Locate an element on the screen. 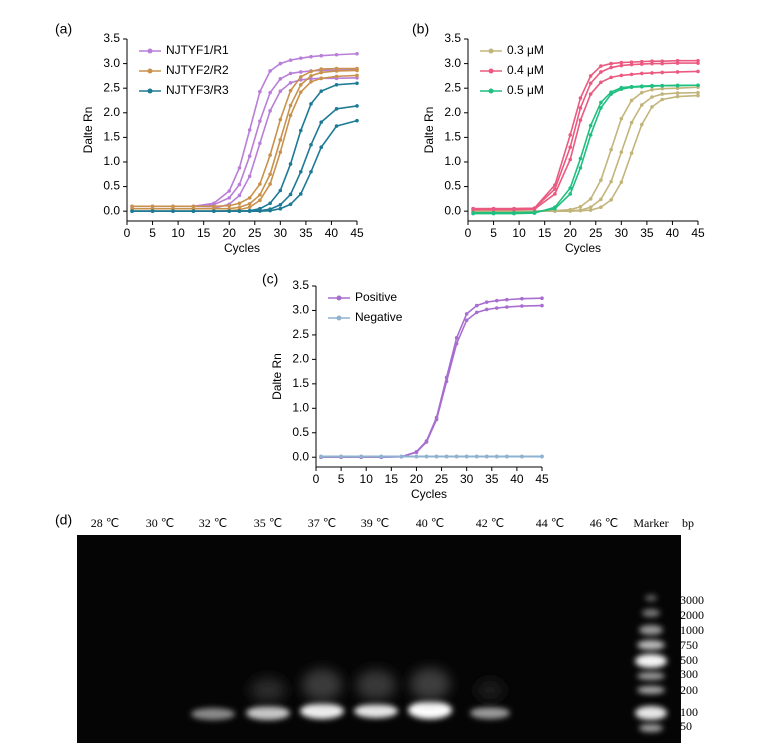 Image resolution: width=767 pixels, height=752 pixels. x-tick-label: 15 is located at coordinates (204, 233).